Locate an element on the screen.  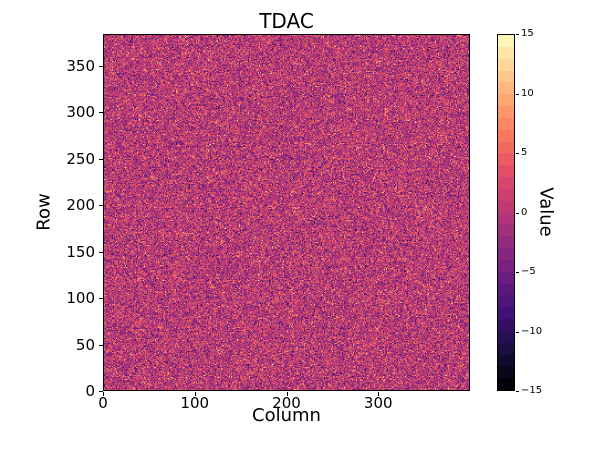
colorbar is located at coordinates (506, 212).